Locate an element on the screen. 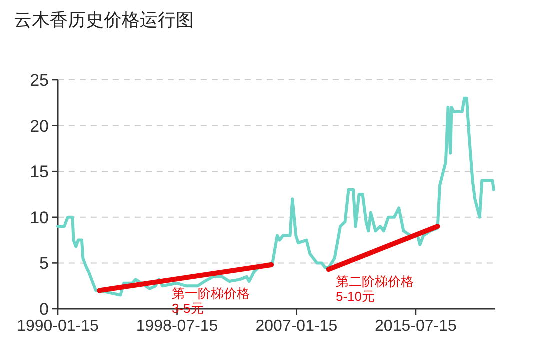 This screenshot has width=533, height=346. y-tick-label: 5 is located at coordinates (44, 264).